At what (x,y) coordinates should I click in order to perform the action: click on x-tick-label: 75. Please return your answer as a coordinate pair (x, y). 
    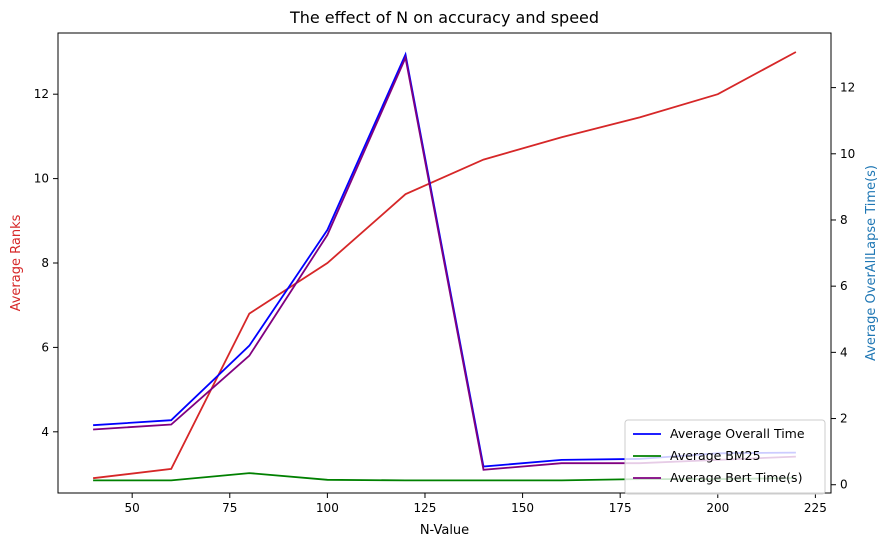
    Looking at the image, I should click on (229, 508).